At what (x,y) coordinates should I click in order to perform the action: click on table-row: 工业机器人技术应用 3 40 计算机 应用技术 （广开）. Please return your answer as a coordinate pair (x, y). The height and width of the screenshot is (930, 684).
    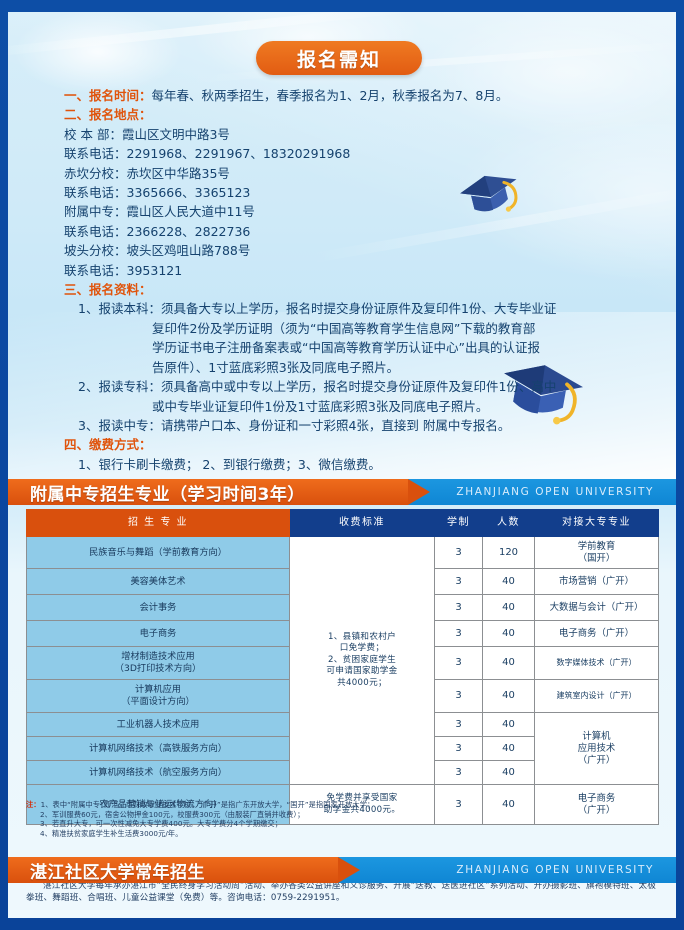
    Looking at the image, I should click on (342, 748).